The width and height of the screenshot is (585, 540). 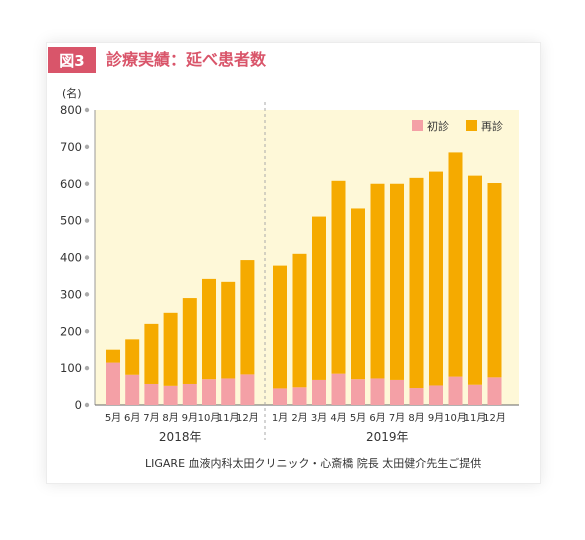 I want to click on legend-label: 初診, so click(x=438, y=126).